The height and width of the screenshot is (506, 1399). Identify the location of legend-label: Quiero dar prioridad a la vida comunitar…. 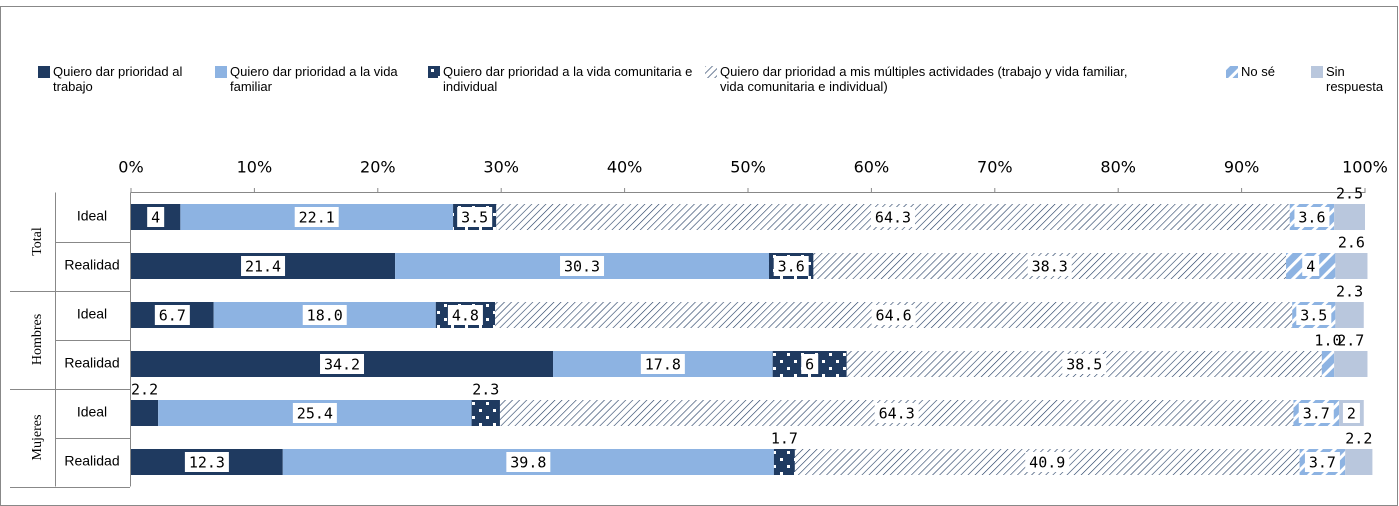
(568, 79).